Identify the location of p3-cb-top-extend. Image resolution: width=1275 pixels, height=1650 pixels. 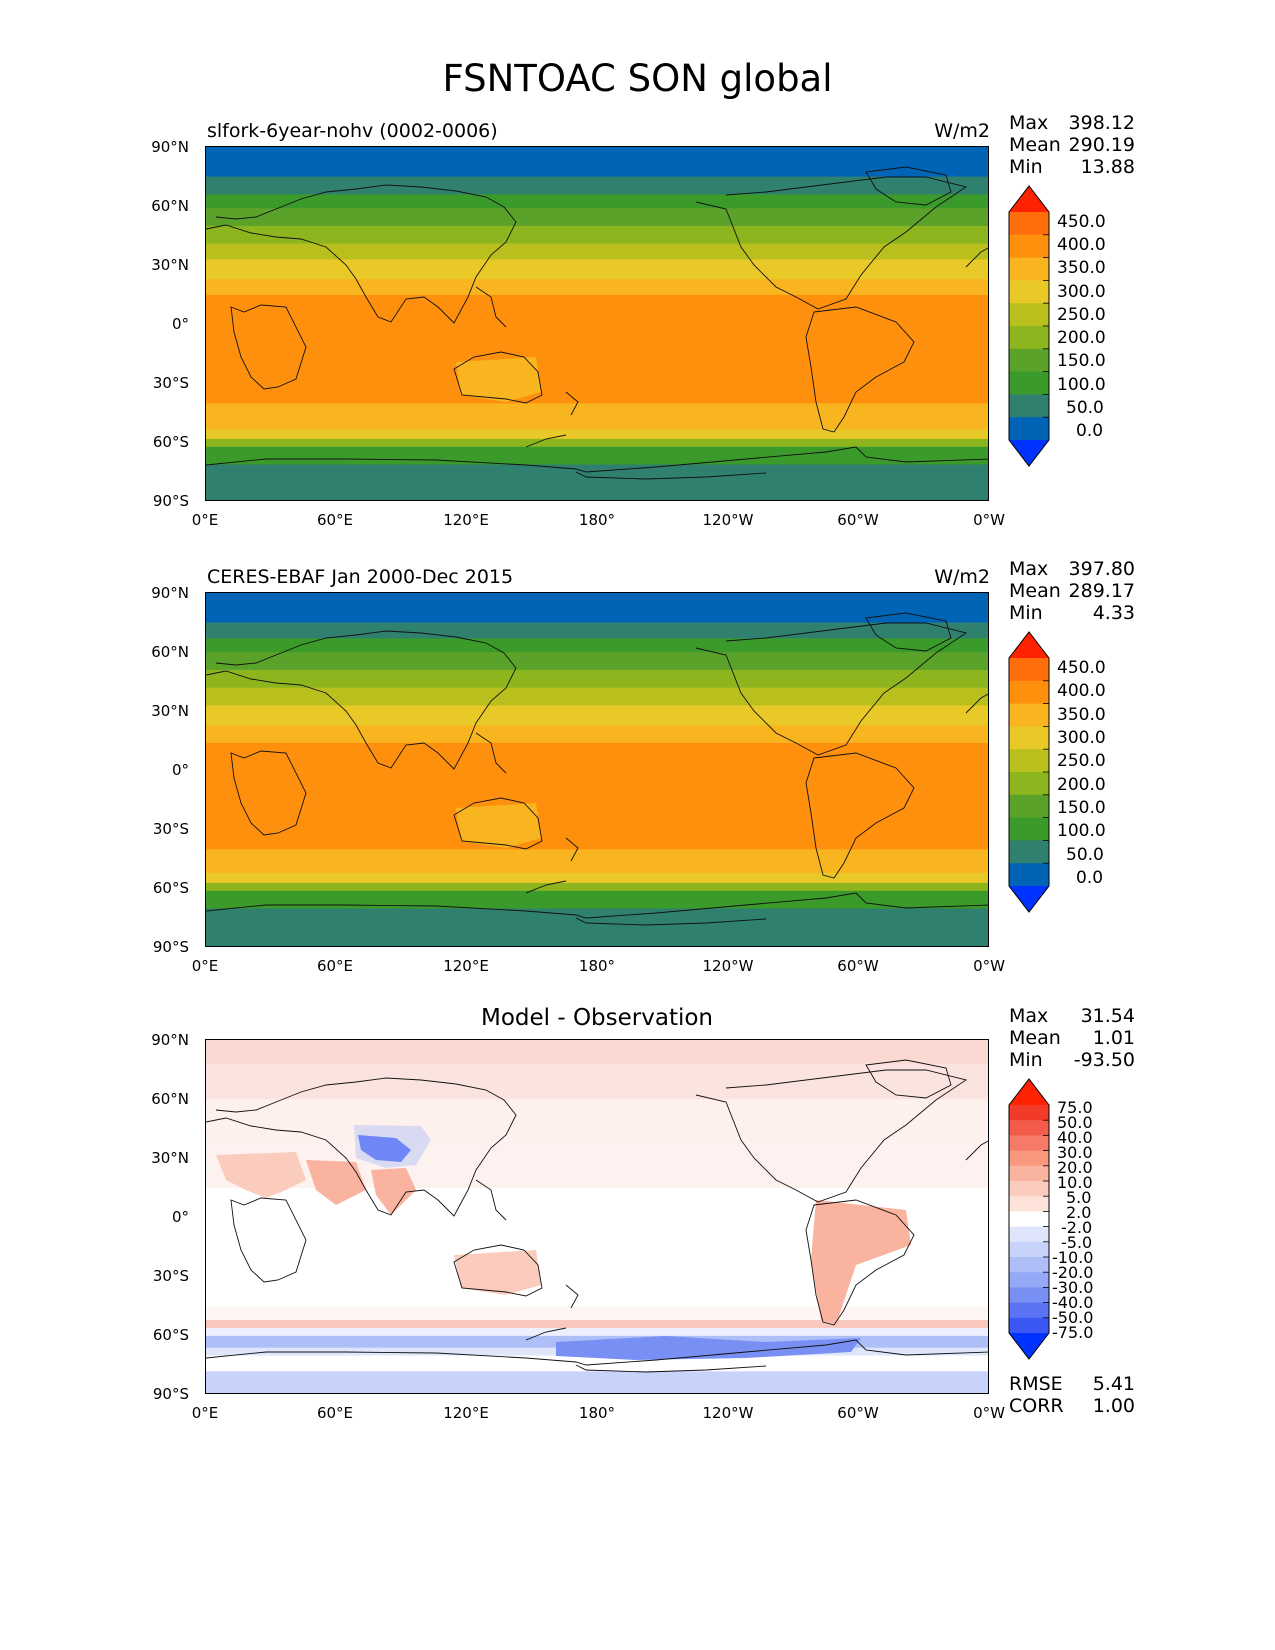
(1029, 1092).